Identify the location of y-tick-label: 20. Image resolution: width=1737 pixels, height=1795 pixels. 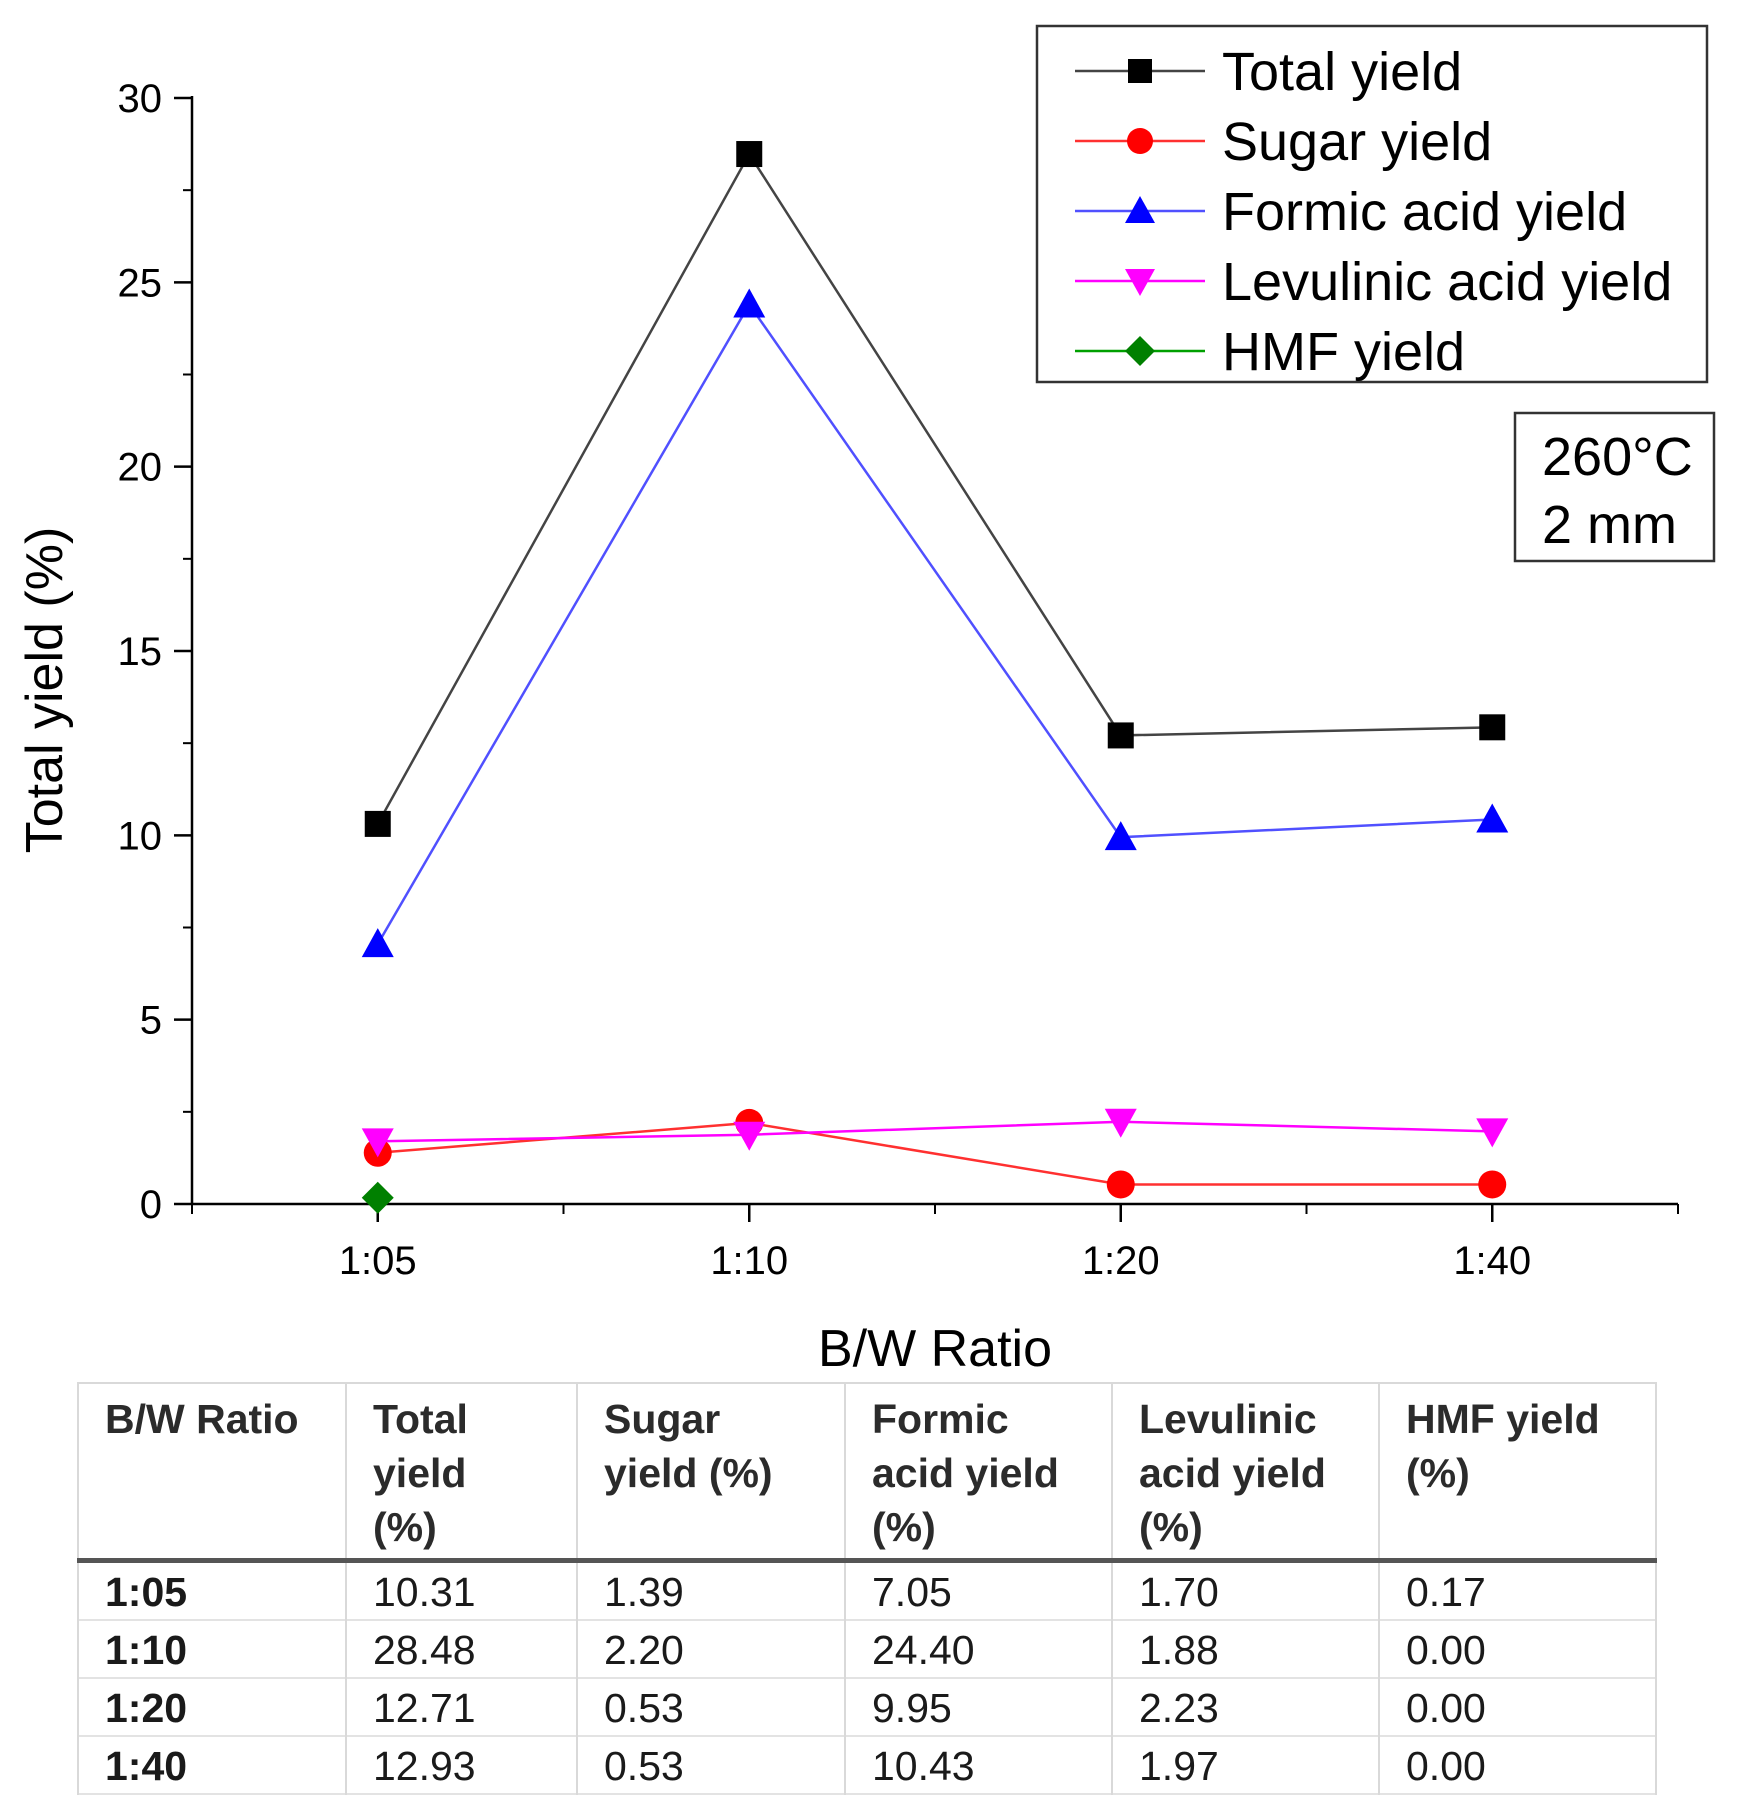
(140, 468).